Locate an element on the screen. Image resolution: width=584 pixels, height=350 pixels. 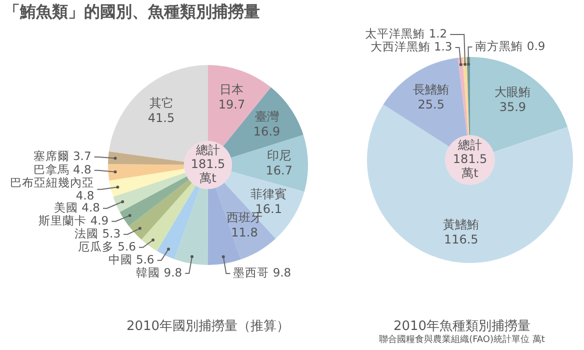
data-label: 35.9 is located at coordinates (512, 107).